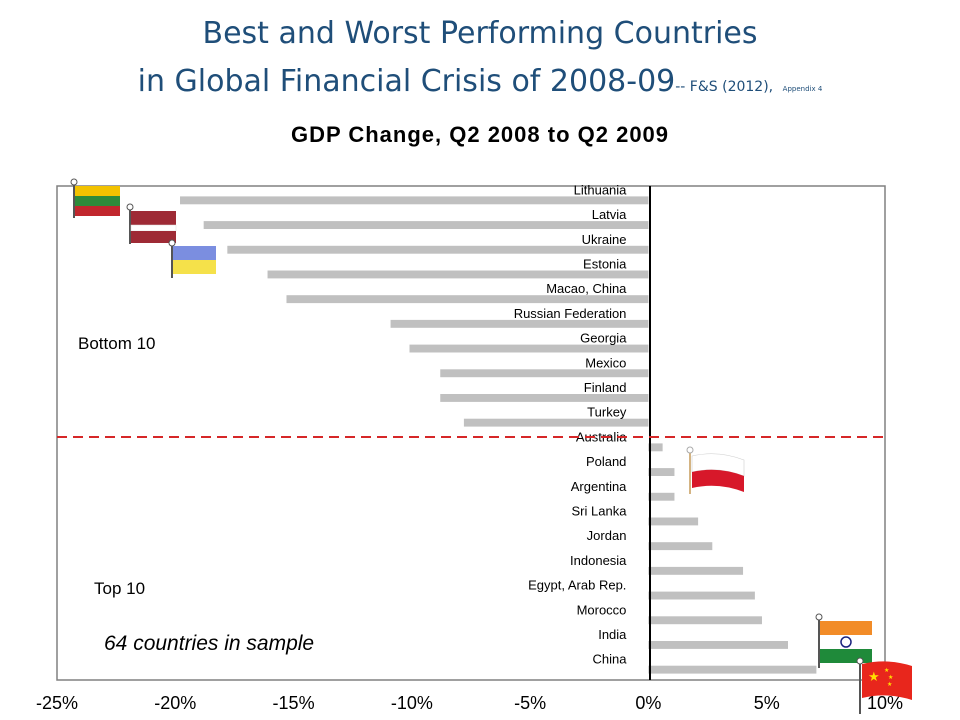 The width and height of the screenshot is (960, 720). Describe the element at coordinates (556, 422) in the screenshot. I see `bar-turkey` at that location.